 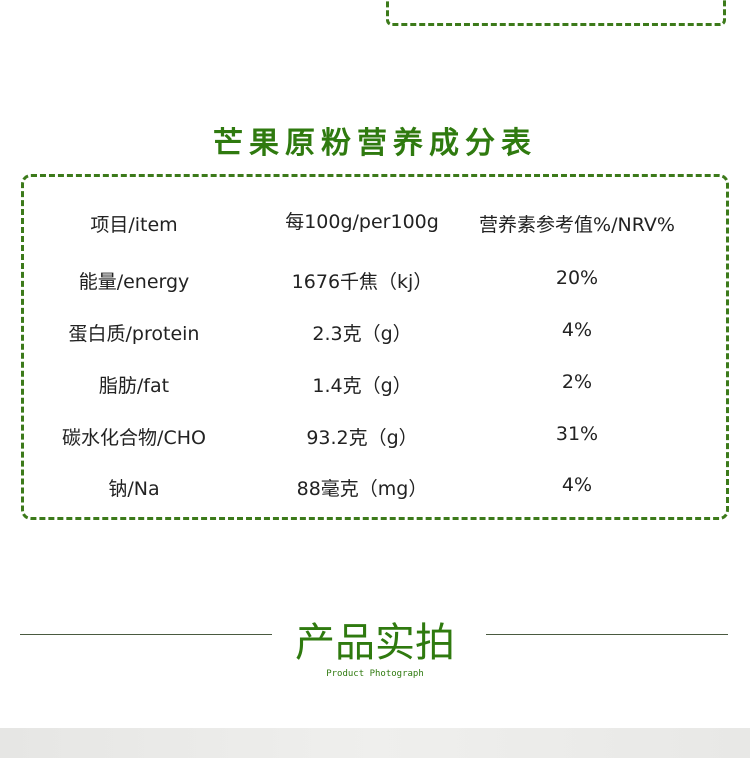 I want to click on nutrient-name: 钠/Na, so click(x=134, y=489).